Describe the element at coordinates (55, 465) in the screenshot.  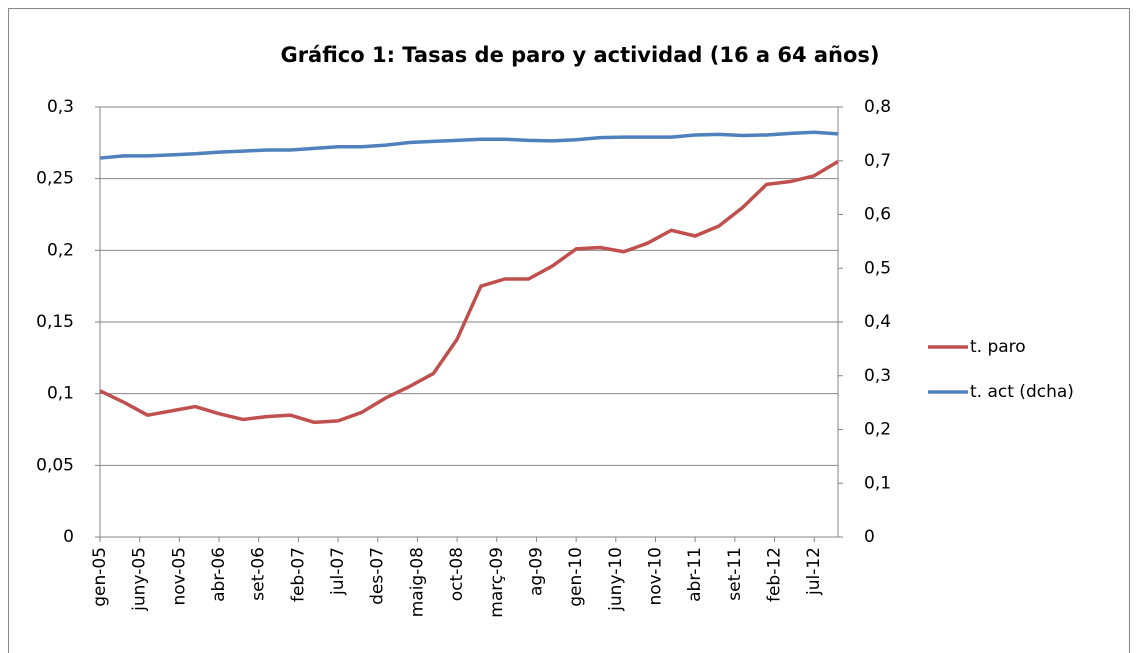
I see `y-tick-label: 0,05` at that location.